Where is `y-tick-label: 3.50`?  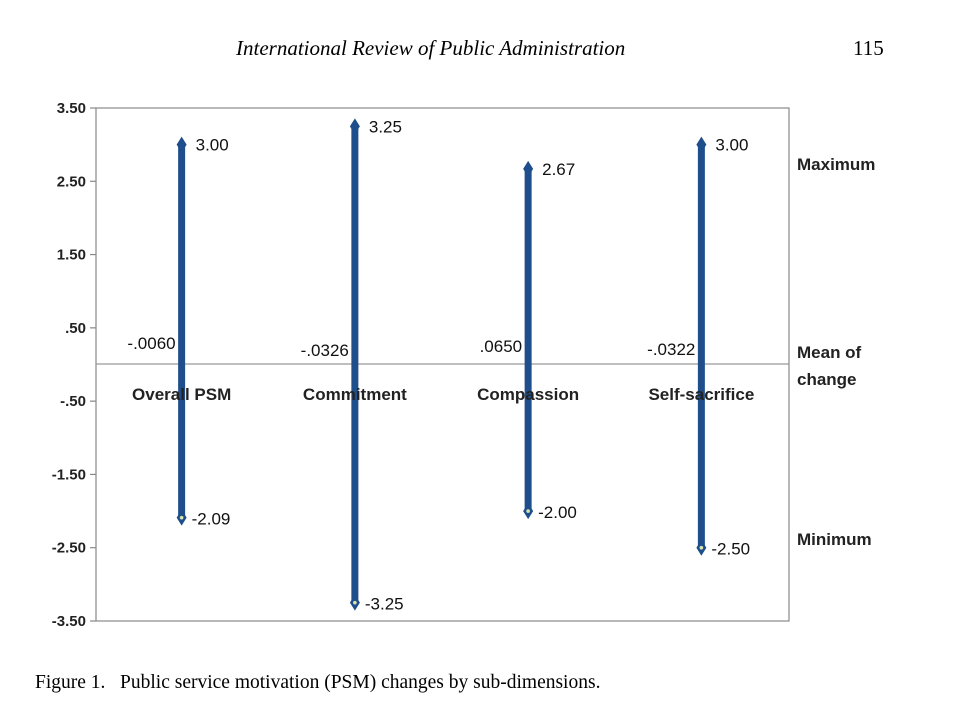 y-tick-label: 3.50 is located at coordinates (71, 108).